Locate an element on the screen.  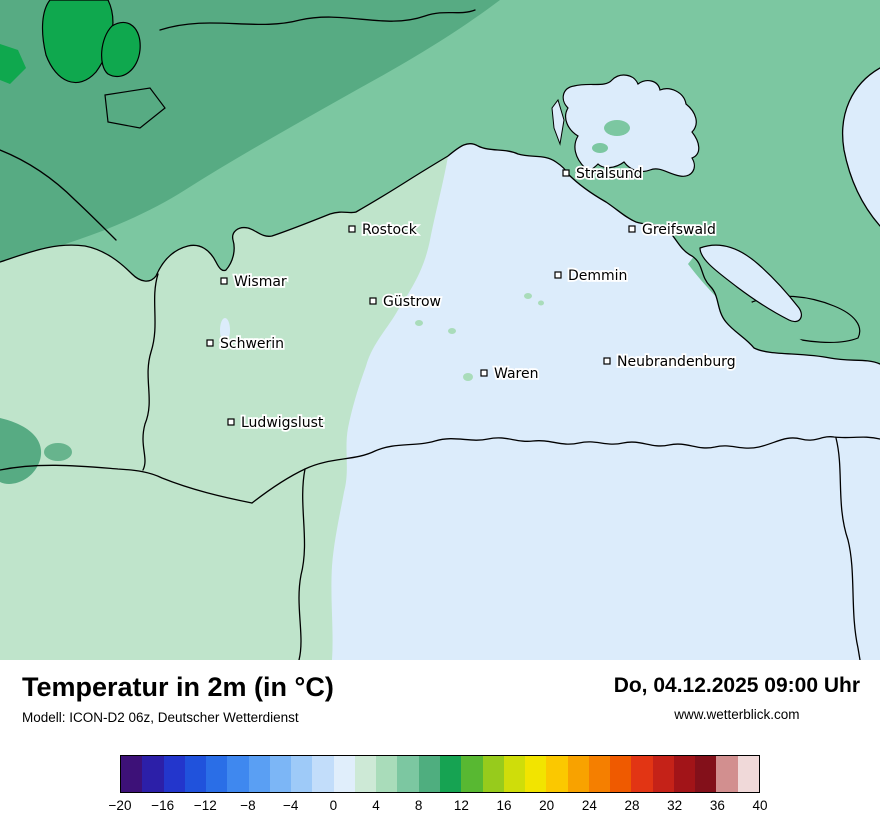
warm-patch-southwest is located at coordinates (21, 451).